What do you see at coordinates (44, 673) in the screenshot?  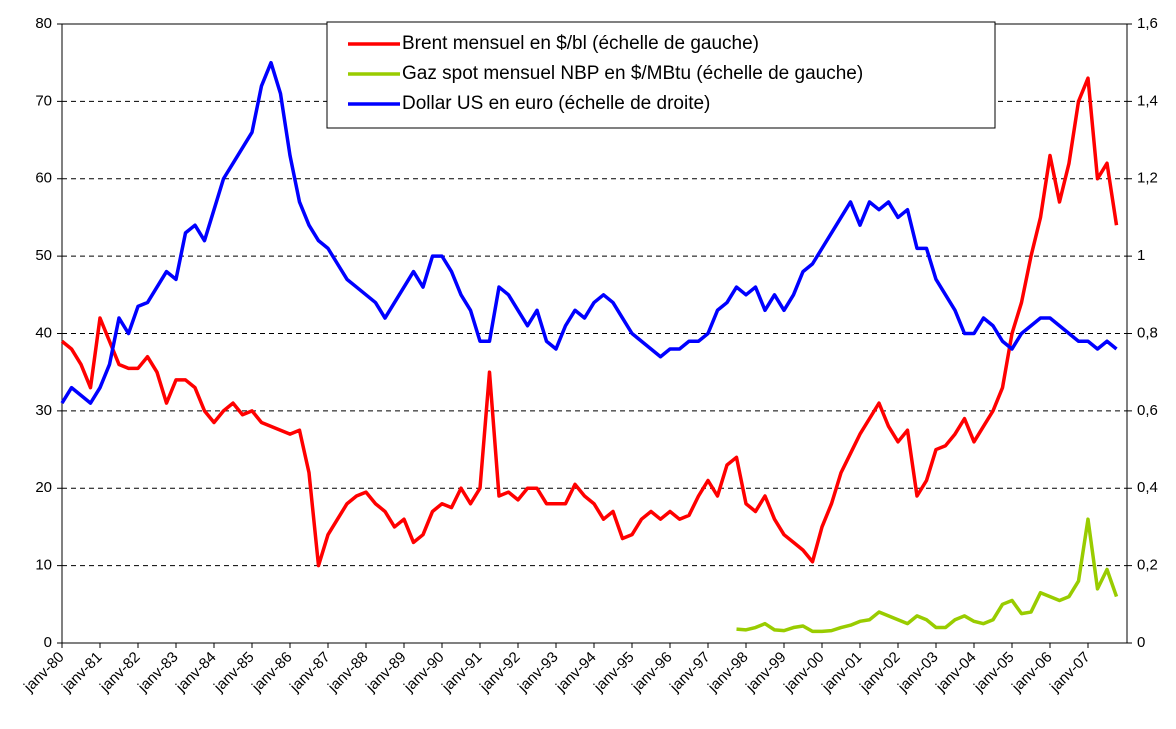 I see `x-tick-label: janv-80` at bounding box center [44, 673].